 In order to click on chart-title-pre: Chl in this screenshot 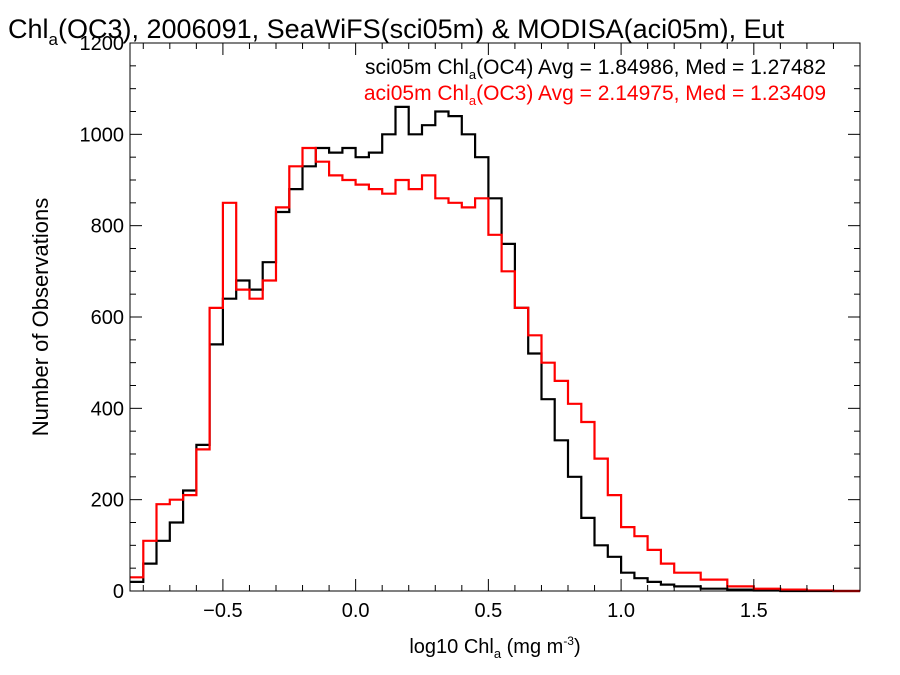, I will do `click(28, 29)`.